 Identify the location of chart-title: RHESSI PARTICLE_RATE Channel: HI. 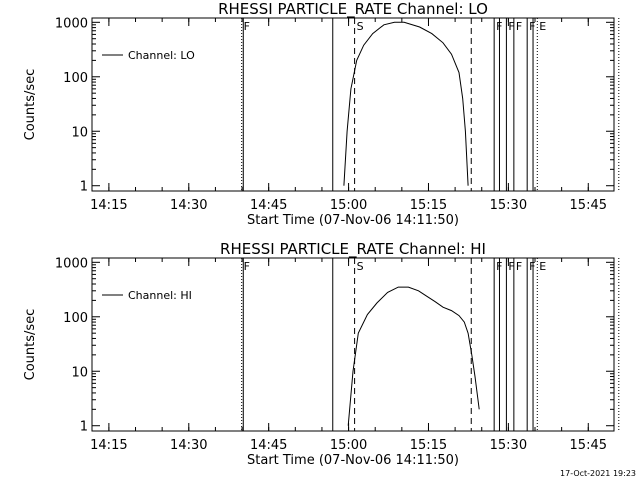
(353, 249).